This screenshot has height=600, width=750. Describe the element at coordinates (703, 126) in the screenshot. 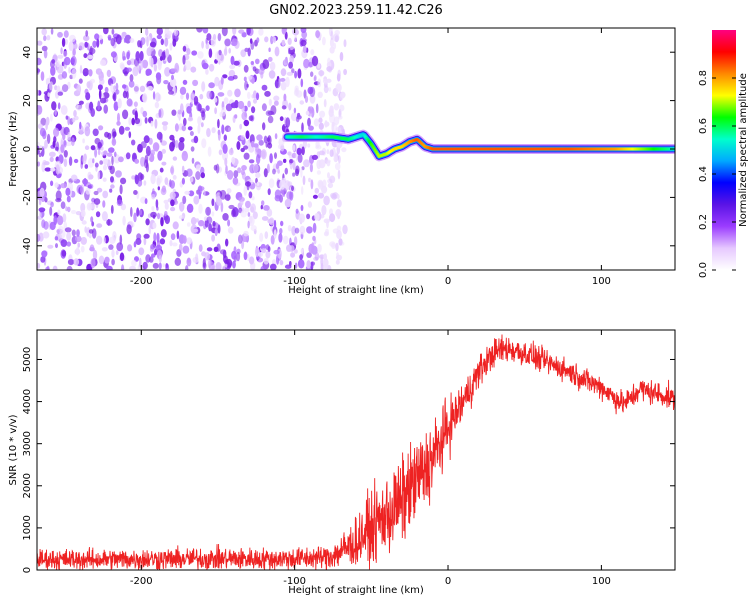

I see `colorbar-tick-label: 0.6` at that location.